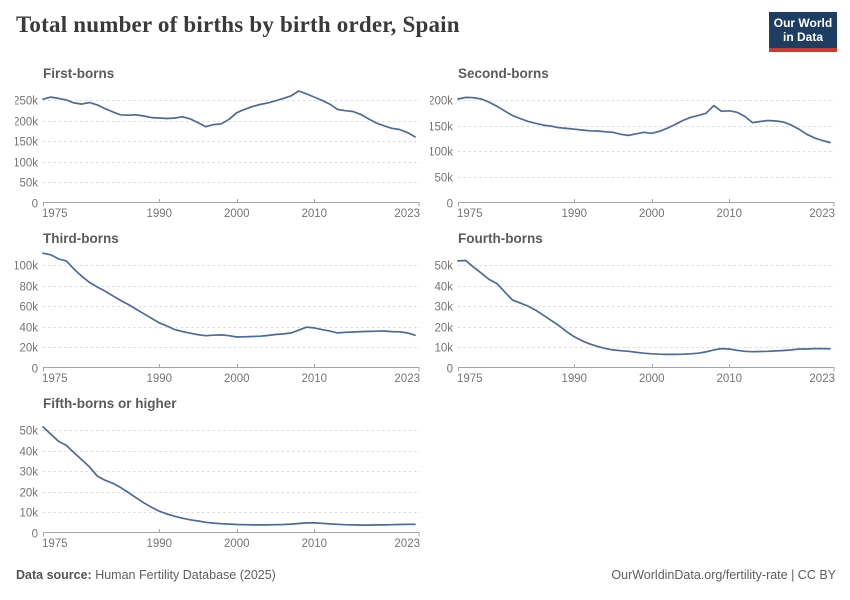 The width and height of the screenshot is (850, 600). What do you see at coordinates (503, 73) in the screenshot?
I see `chart-title: Second-borns` at bounding box center [503, 73].